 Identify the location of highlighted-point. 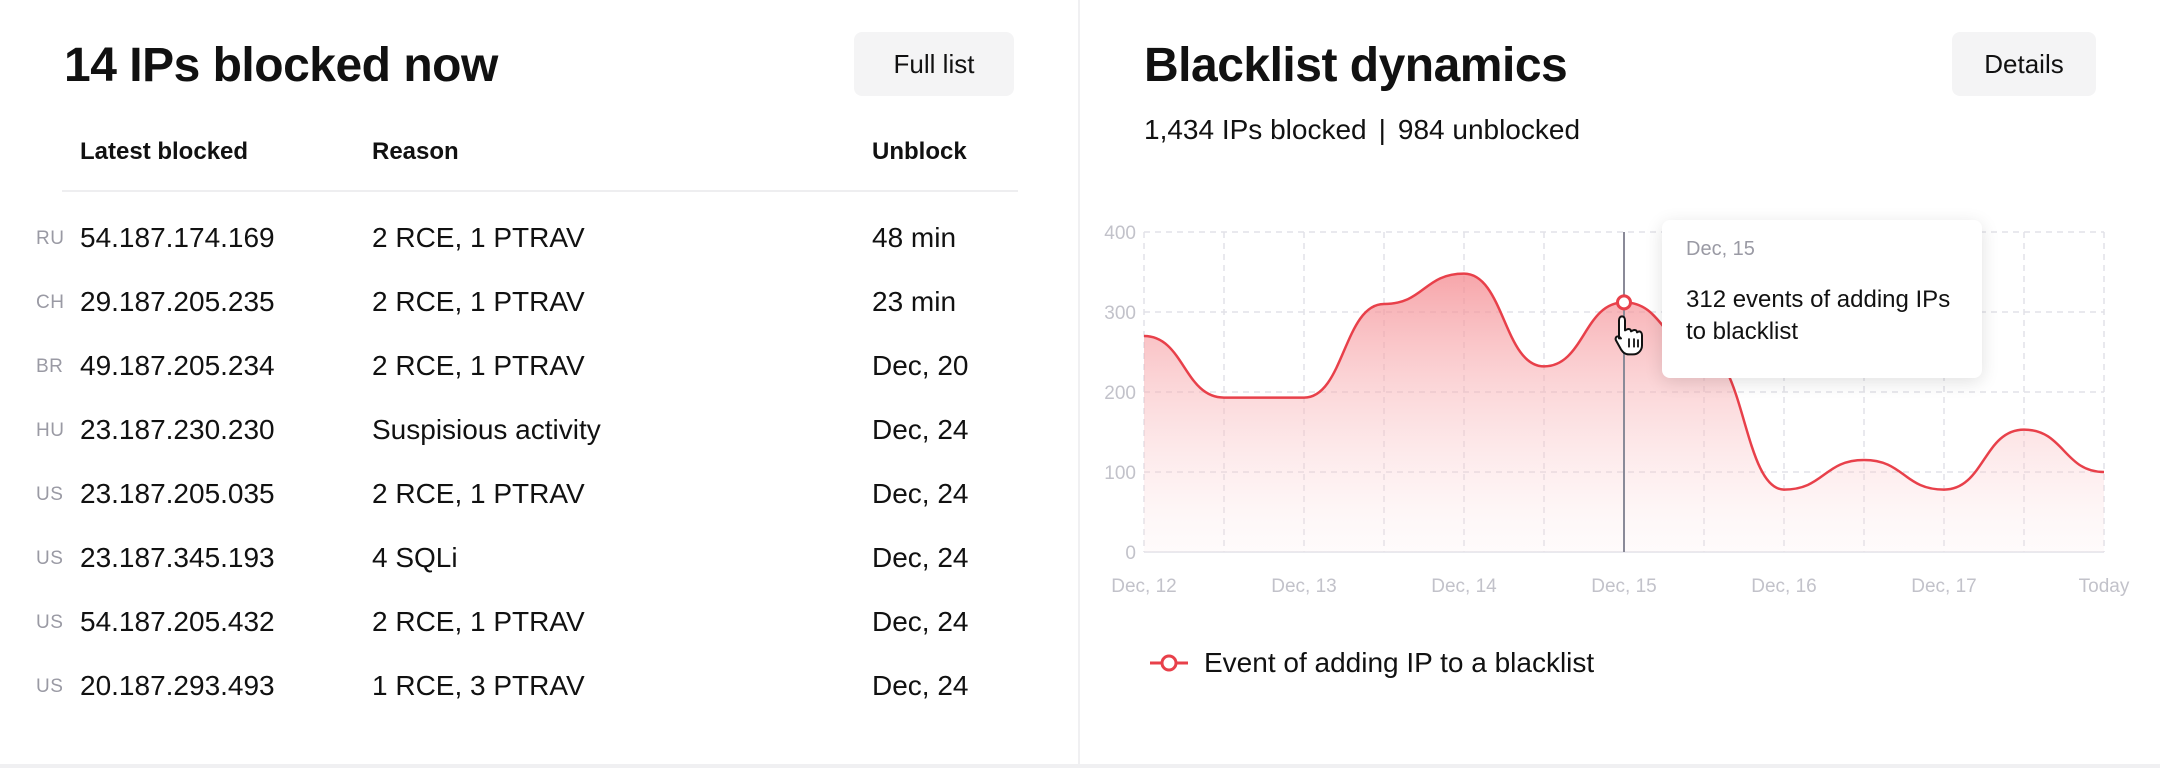
(1624, 302).